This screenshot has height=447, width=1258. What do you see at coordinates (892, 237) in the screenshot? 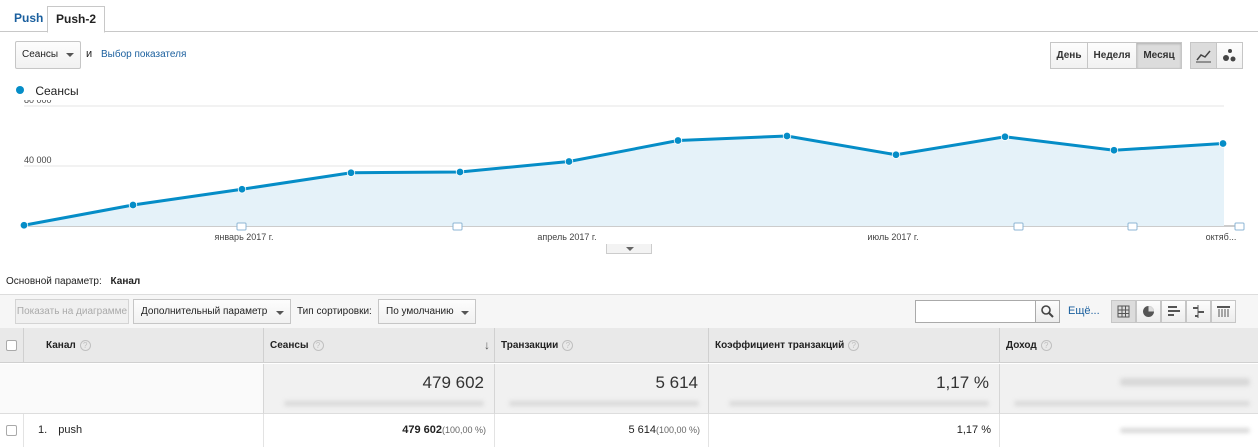
I see `x-tick-label: июль 2017 г.` at bounding box center [892, 237].